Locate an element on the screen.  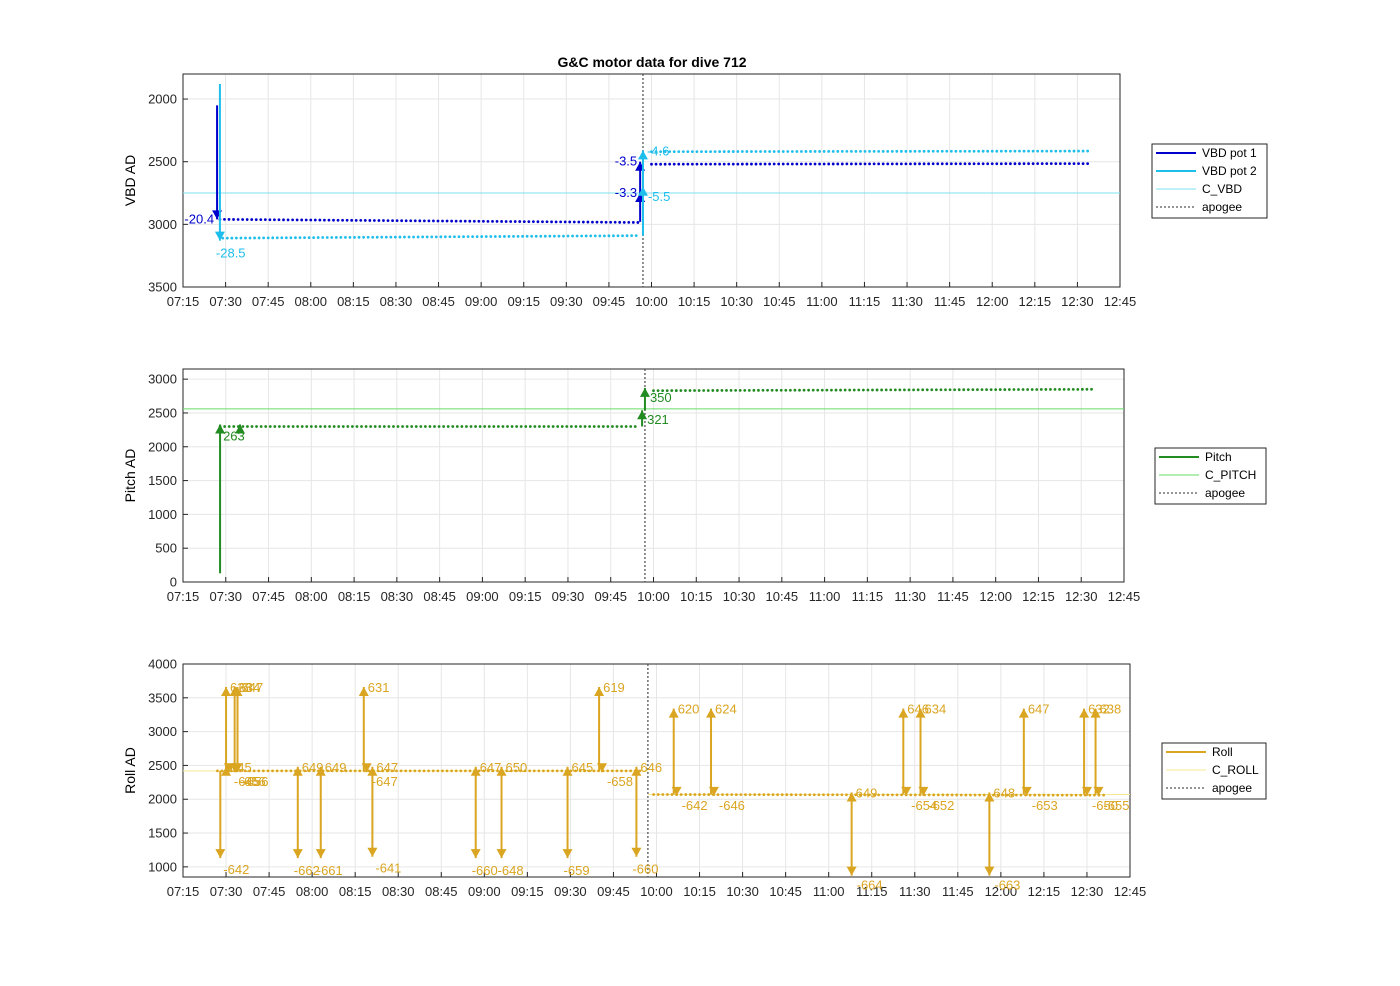
x-tick-label: 11:30 is located at coordinates (910, 596).